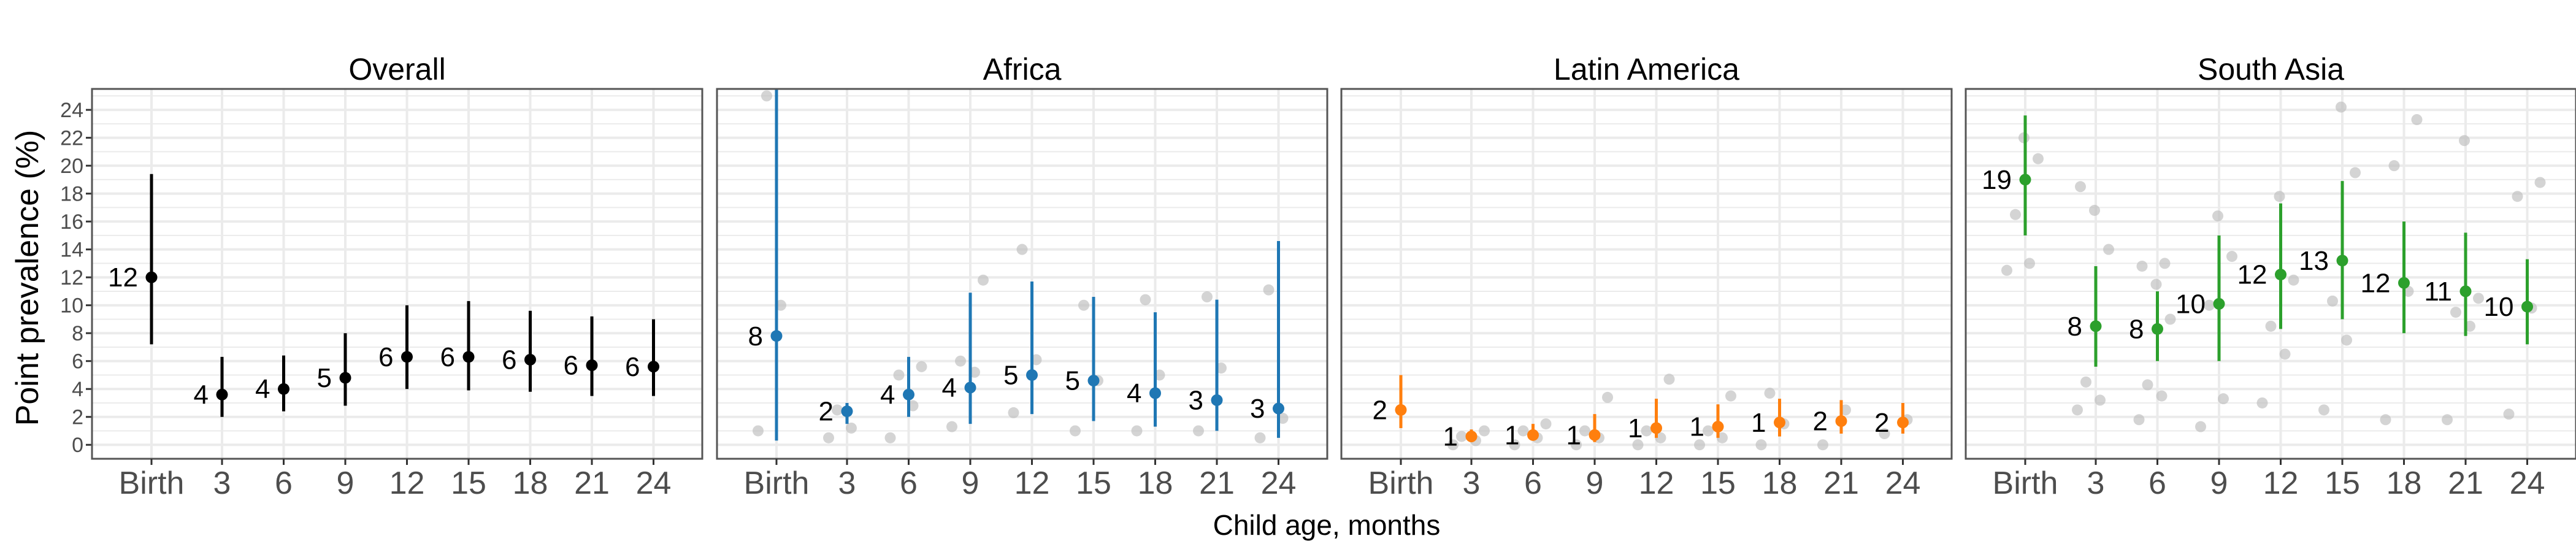  What do you see at coordinates (1997, 180) in the screenshot?
I see `data-label: 19` at bounding box center [1997, 180].